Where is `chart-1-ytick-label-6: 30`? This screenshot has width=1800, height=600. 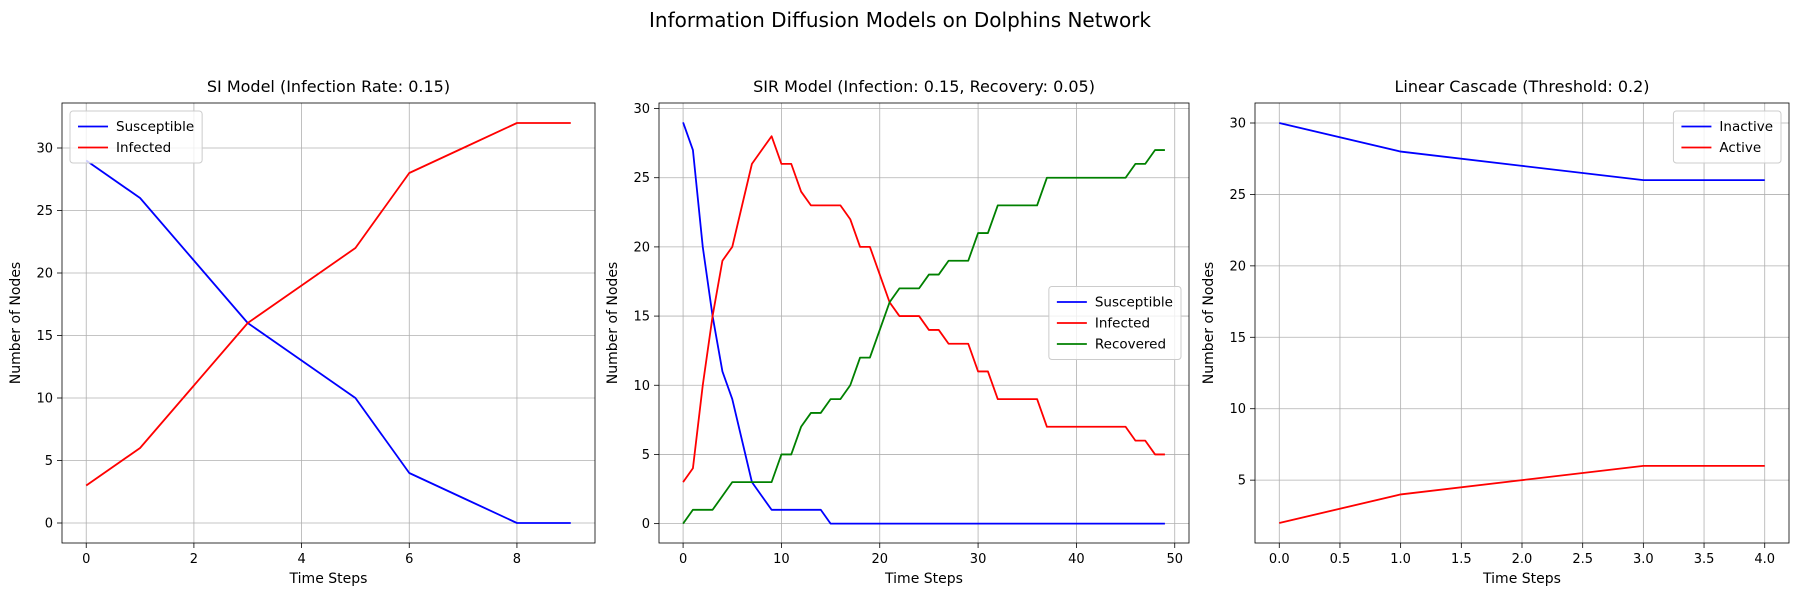 chart-1-ytick-label-6: 30 is located at coordinates (44, 149).